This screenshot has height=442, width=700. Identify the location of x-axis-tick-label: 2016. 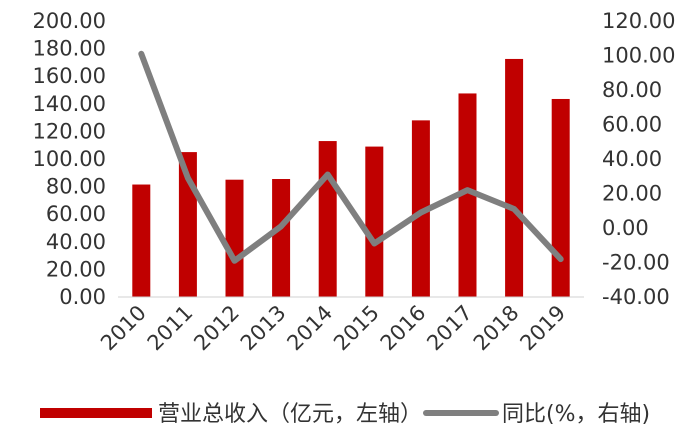
(403, 328).